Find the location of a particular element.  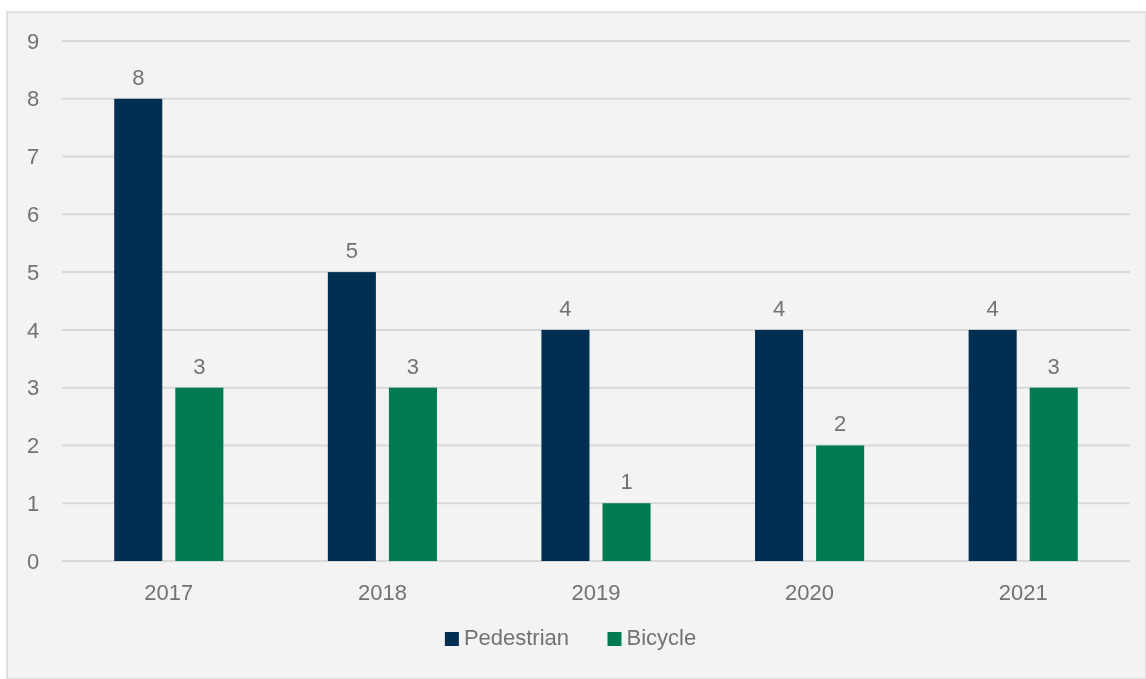

x-tick-label: 2018 is located at coordinates (382, 592).